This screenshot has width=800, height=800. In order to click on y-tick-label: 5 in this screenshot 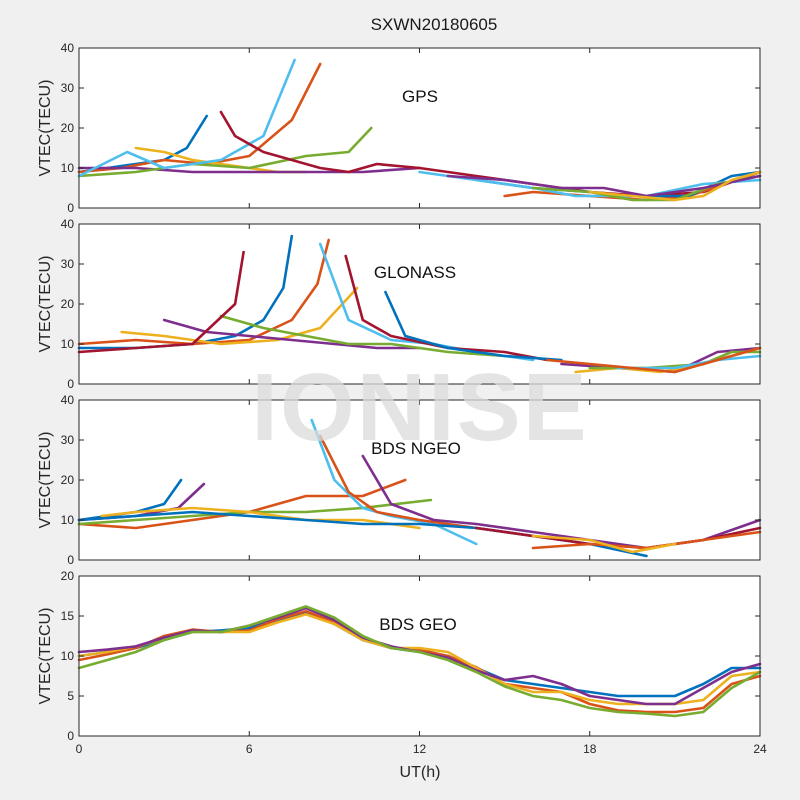, I will do `click(70, 696)`.